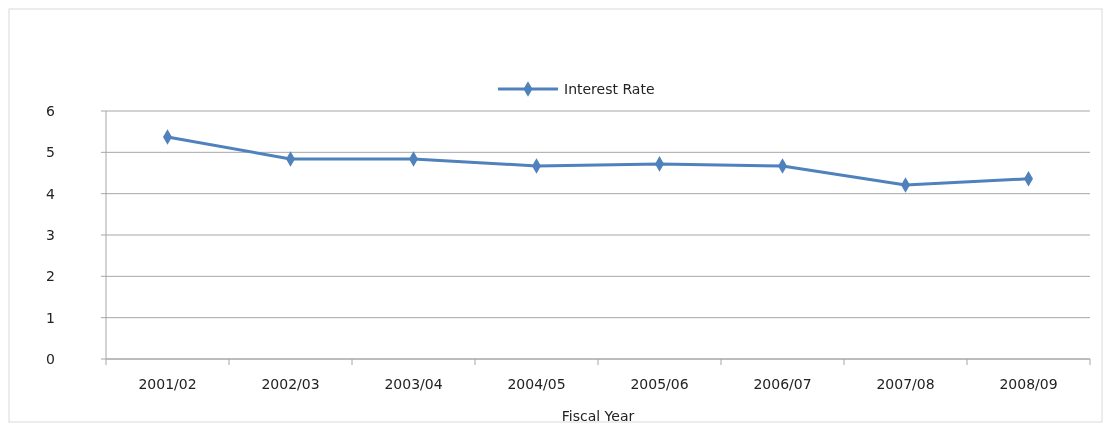  What do you see at coordinates (50, 152) in the screenshot?
I see `y-tick-label: 5` at bounding box center [50, 152].